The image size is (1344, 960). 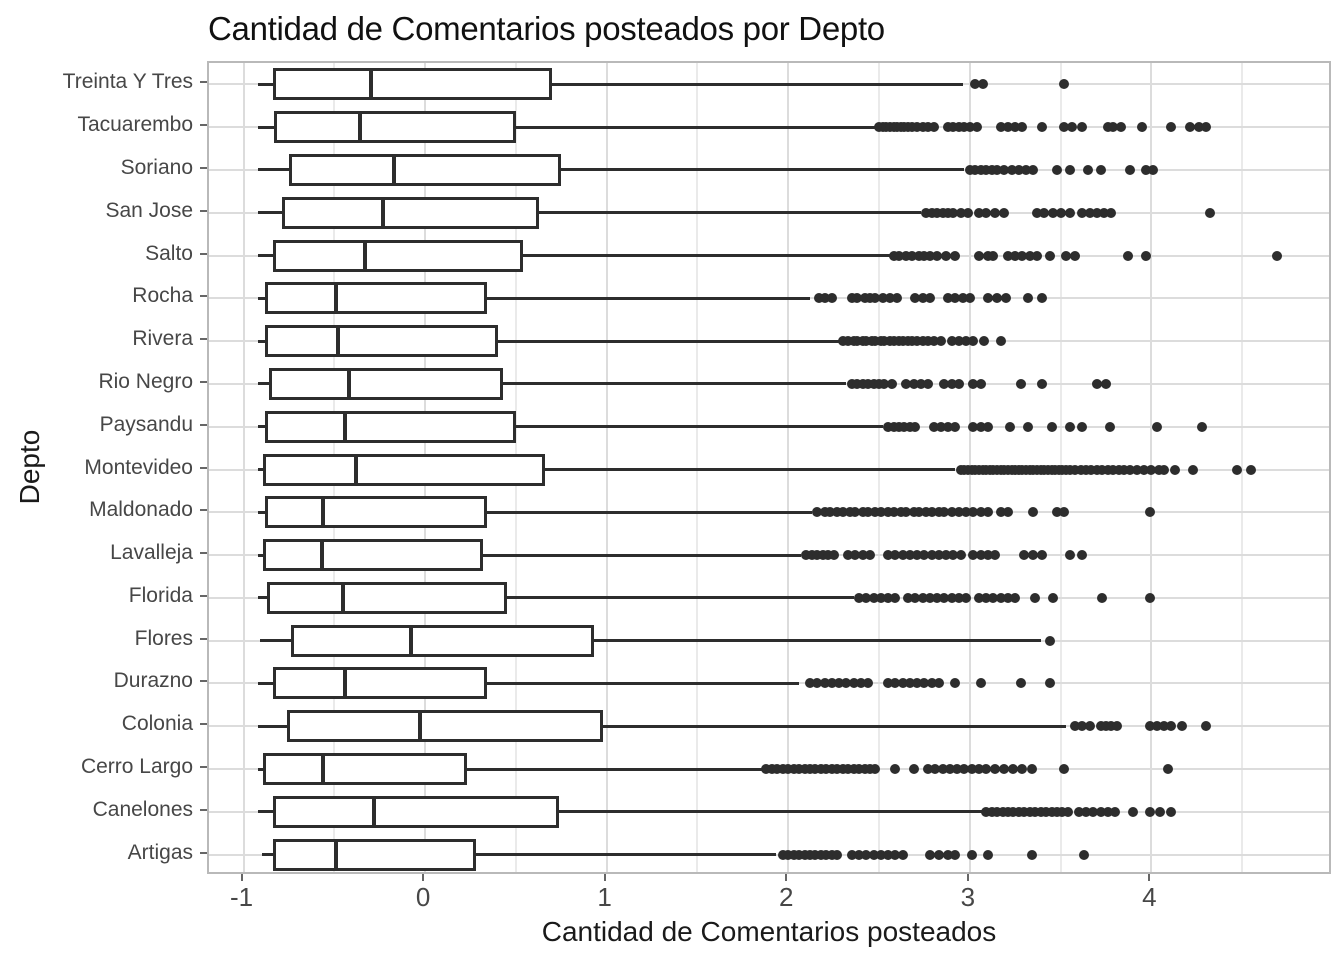 What do you see at coordinates (423, 897) in the screenshot?
I see `x-tick-label: 0` at bounding box center [423, 897].